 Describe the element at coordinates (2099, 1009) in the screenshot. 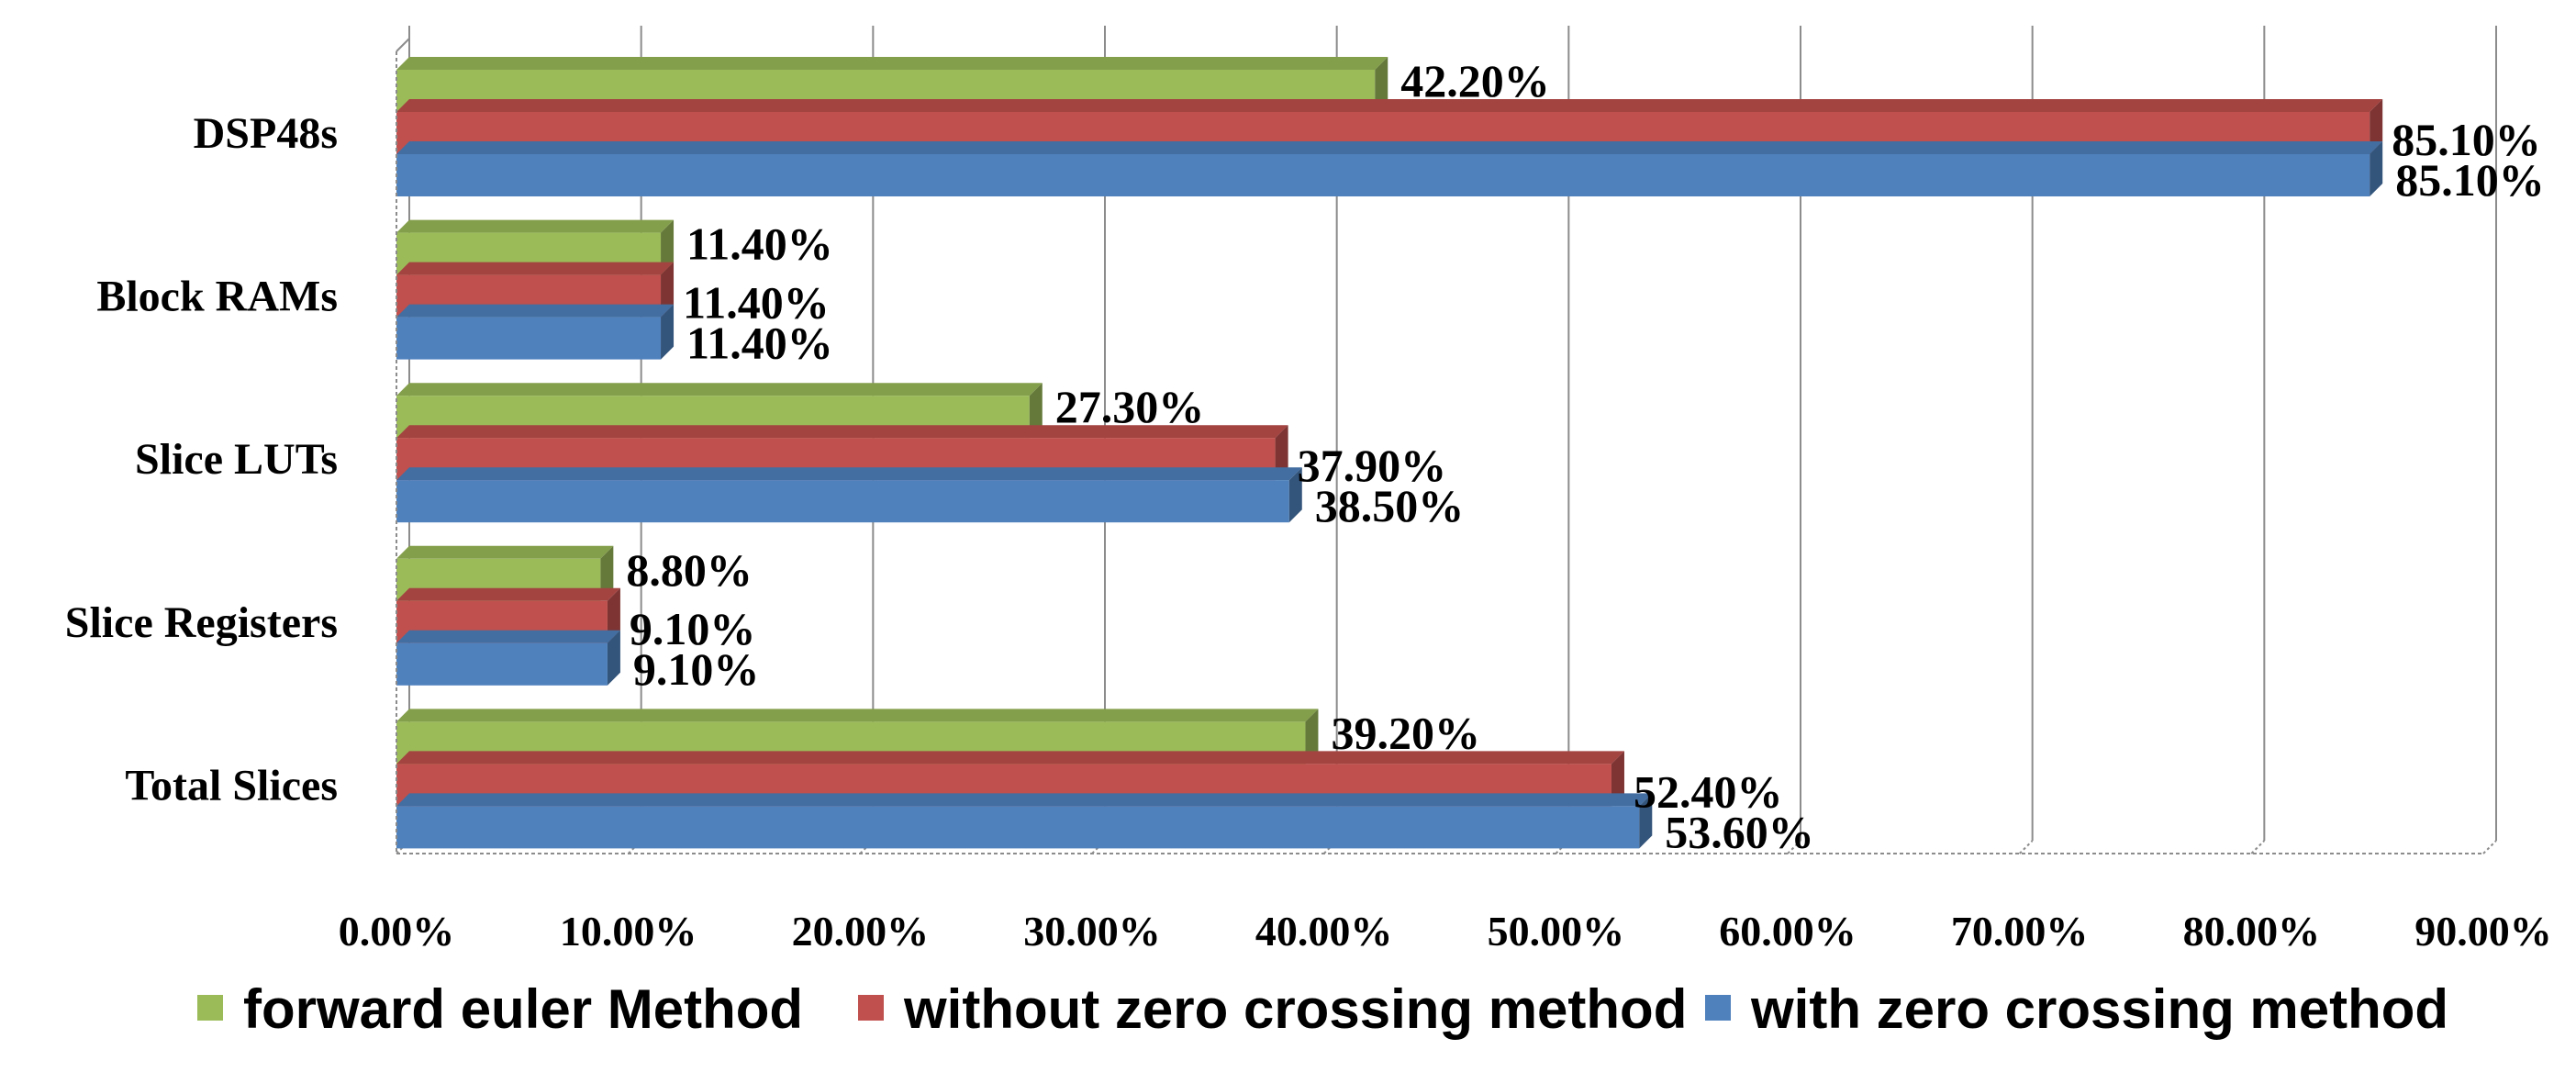

I see `legend-label: with zero crossing method` at that location.